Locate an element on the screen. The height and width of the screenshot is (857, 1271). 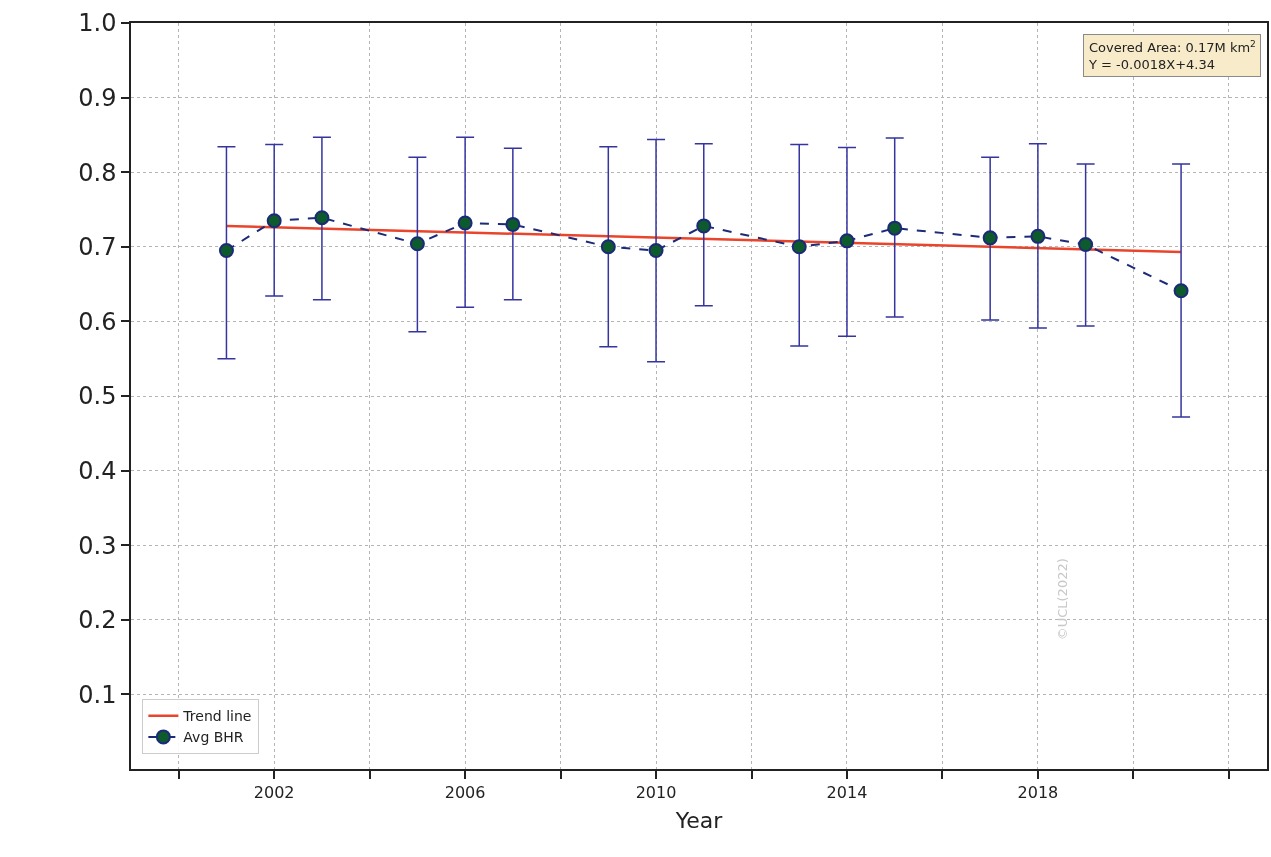
y-tick-label: 1.0 is located at coordinates (97, 23).